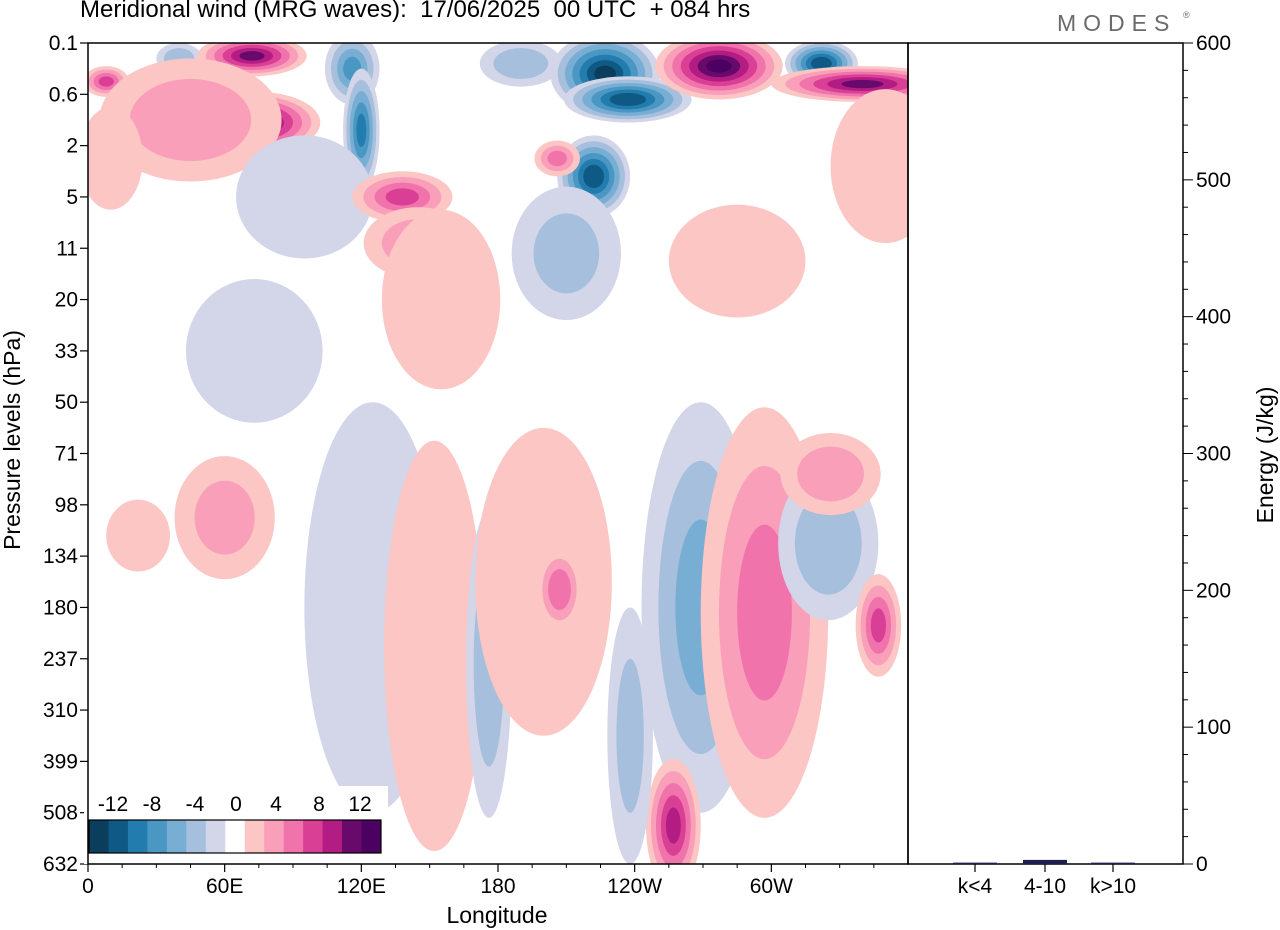 This screenshot has width=1280, height=930. I want to click on energy-tick-label: 300, so click(1213, 454).